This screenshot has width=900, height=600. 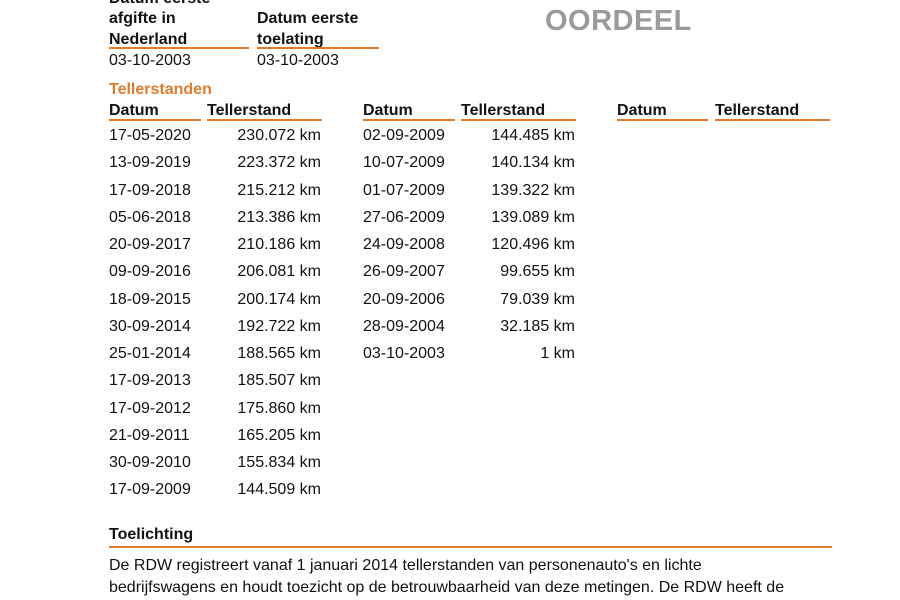 What do you see at coordinates (279, 435) in the screenshot?
I see `reading-km: 165.205 km` at bounding box center [279, 435].